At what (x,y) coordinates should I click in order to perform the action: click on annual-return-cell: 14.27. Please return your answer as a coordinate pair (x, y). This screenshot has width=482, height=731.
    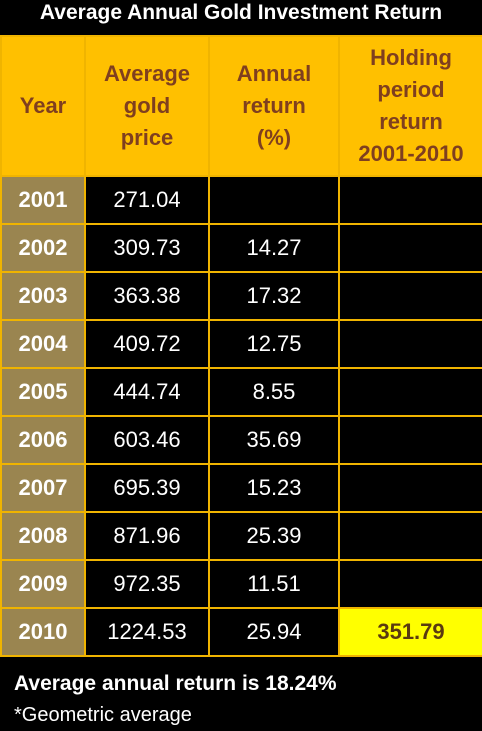
    Looking at the image, I should click on (274, 248).